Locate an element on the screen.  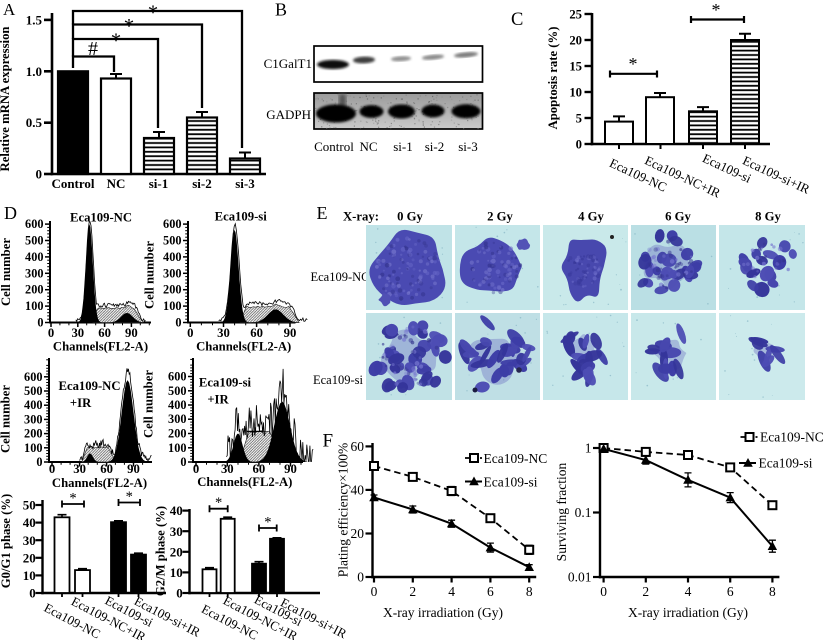
svg-text: 2 Gy is located at coordinates (500, 217).